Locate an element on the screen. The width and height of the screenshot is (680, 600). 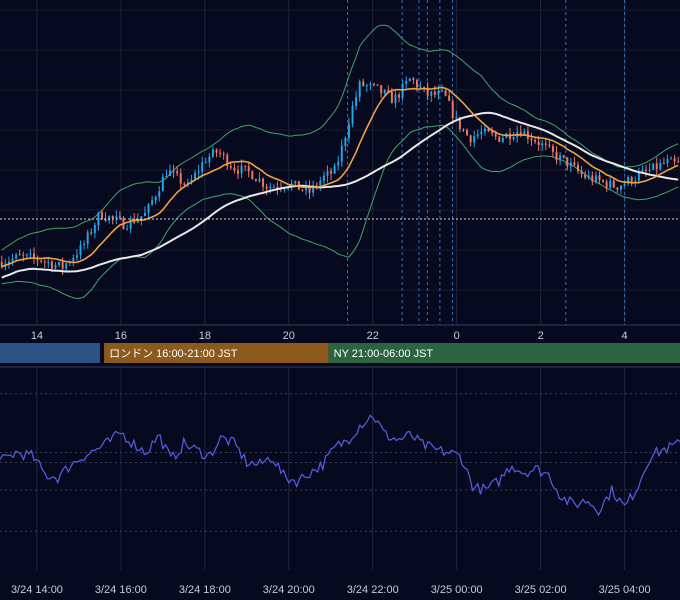
osc-x-tick-label: 3/24 22:00 is located at coordinates (373, 590).